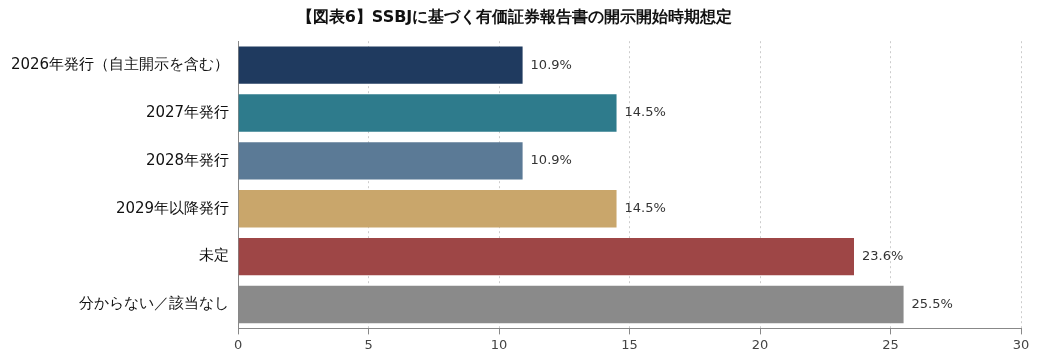  I want to click on x-tick-label: 20, so click(760, 344).